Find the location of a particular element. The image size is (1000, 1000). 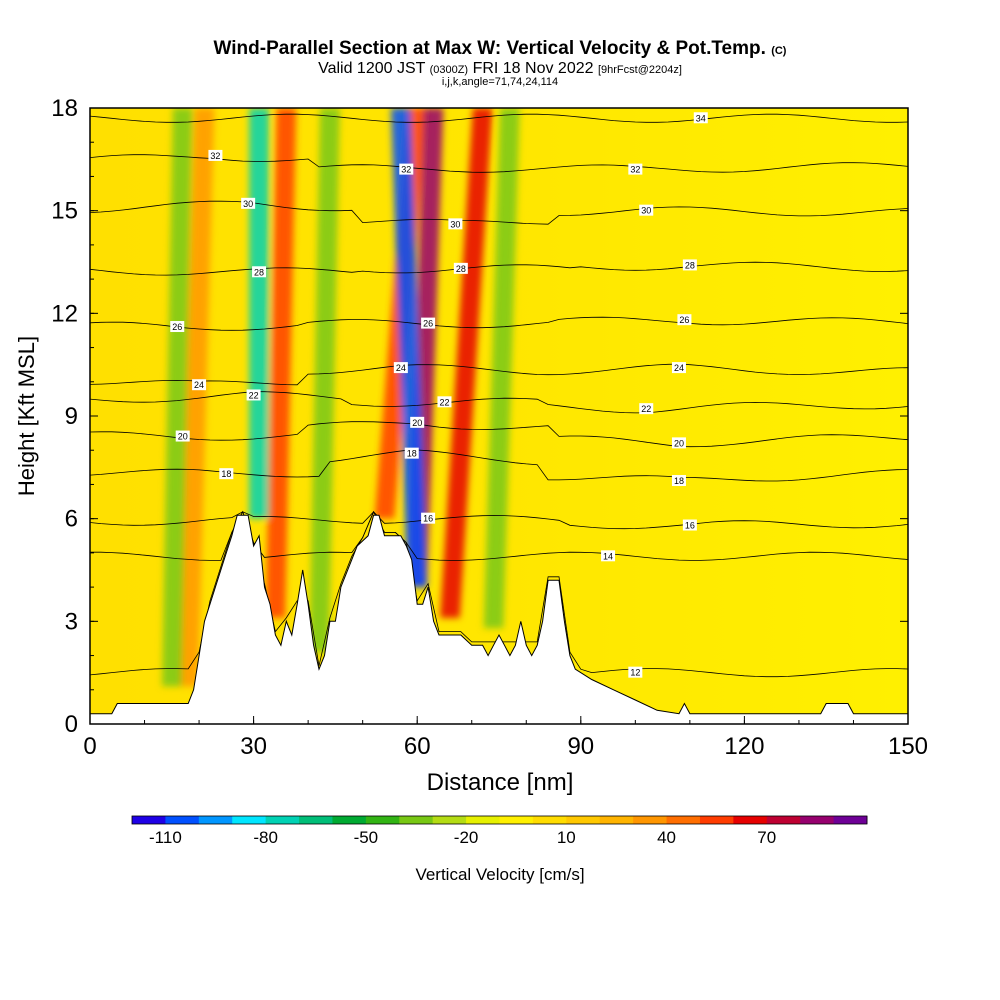

x-axis-label: Distance [nm] is located at coordinates (500, 782).